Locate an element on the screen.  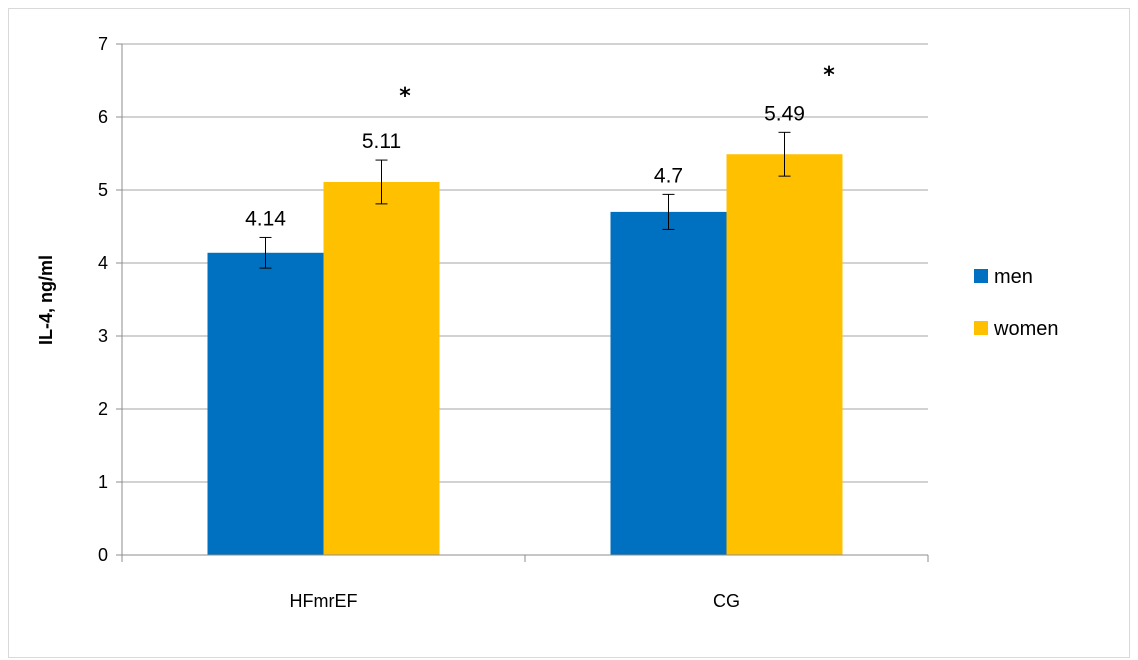
data-labels: 4.14 5.11 4.7 5.49 * * is located at coordinates (540, 146).